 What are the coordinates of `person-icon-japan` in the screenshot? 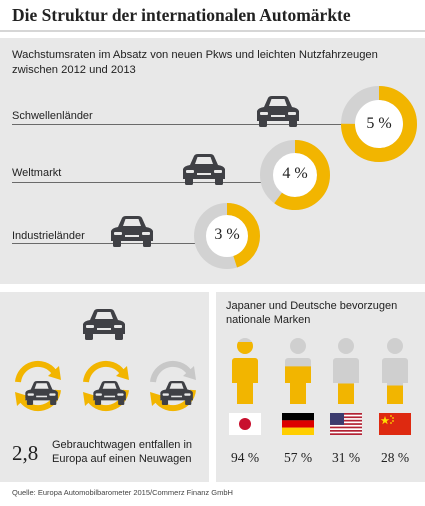 It's located at (245, 371).